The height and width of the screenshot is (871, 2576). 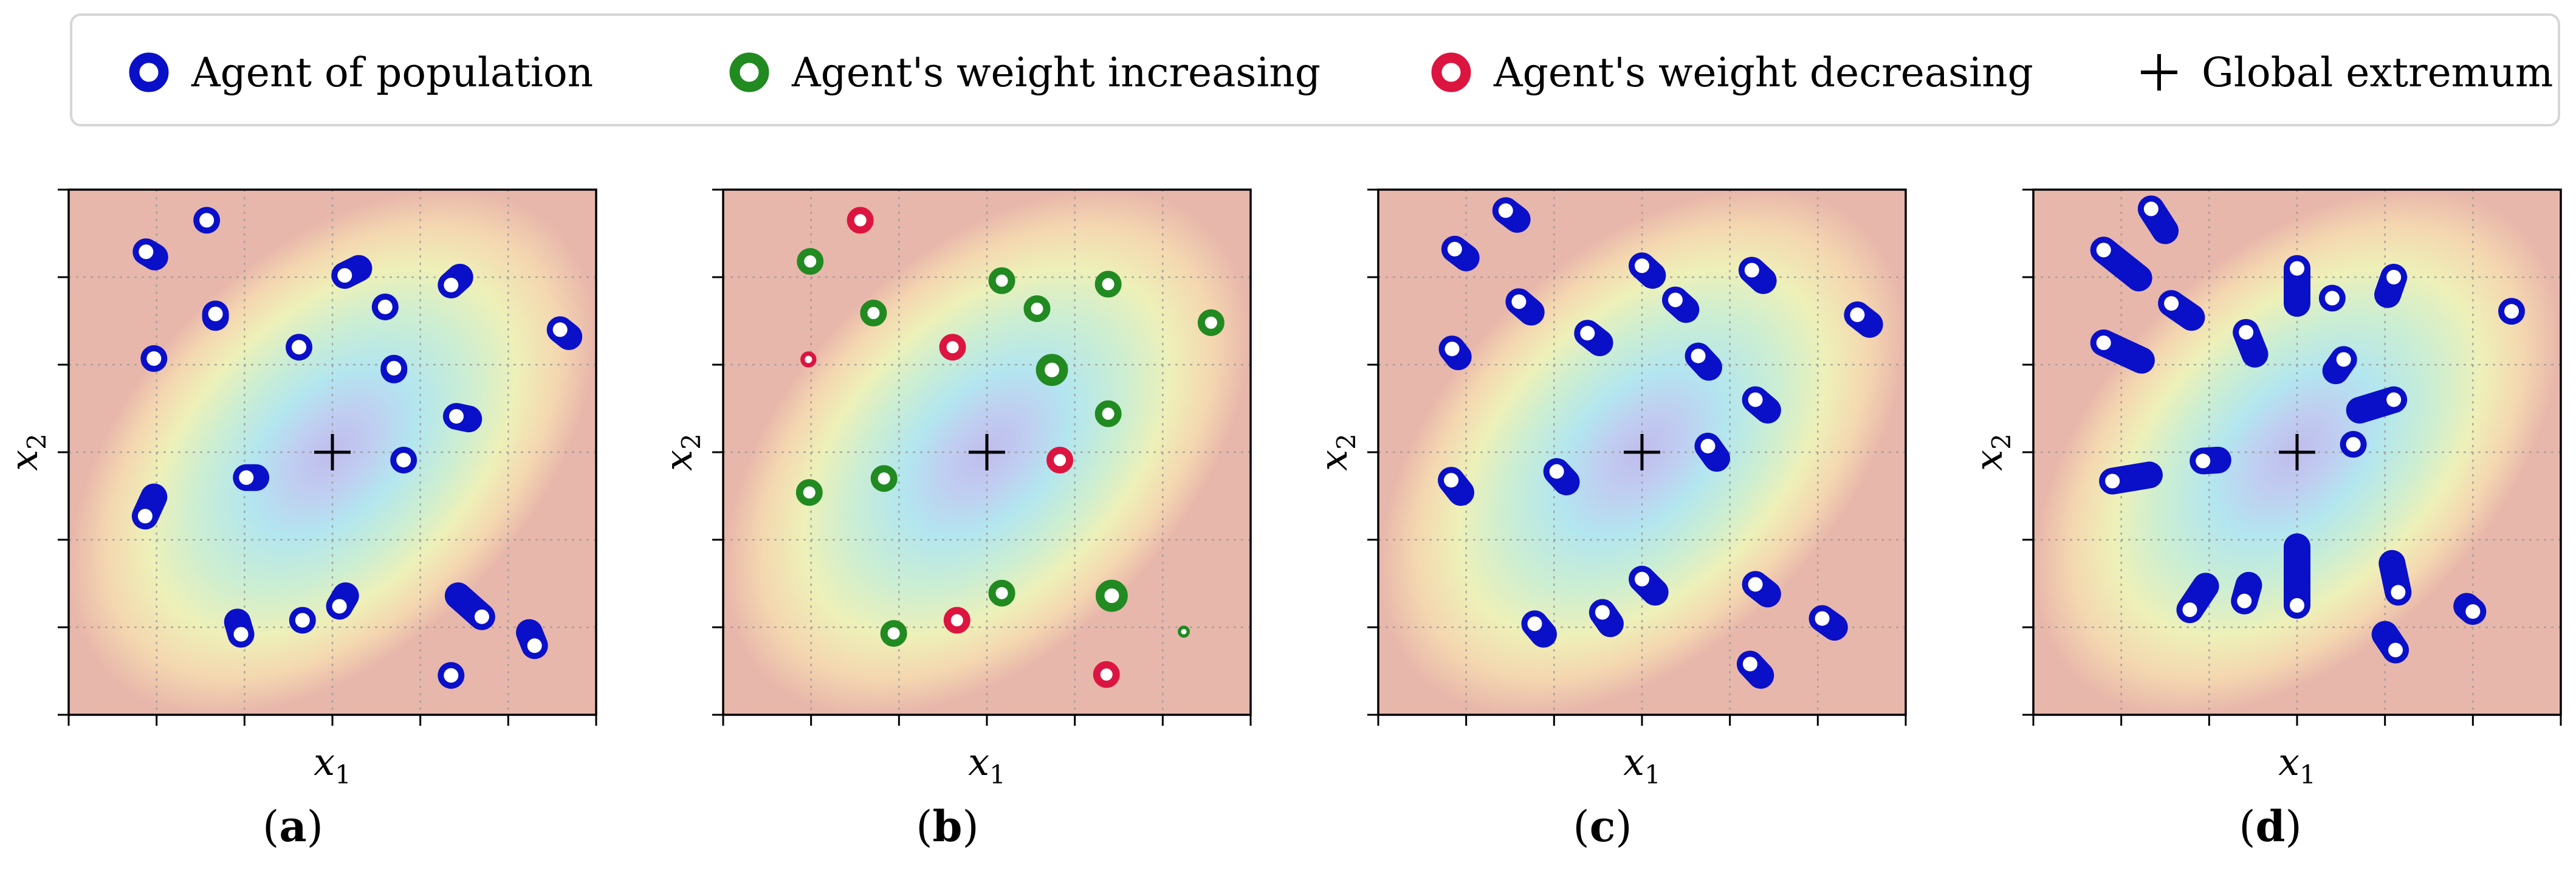 I want to click on axes-frame-b, so click(x=987, y=452).